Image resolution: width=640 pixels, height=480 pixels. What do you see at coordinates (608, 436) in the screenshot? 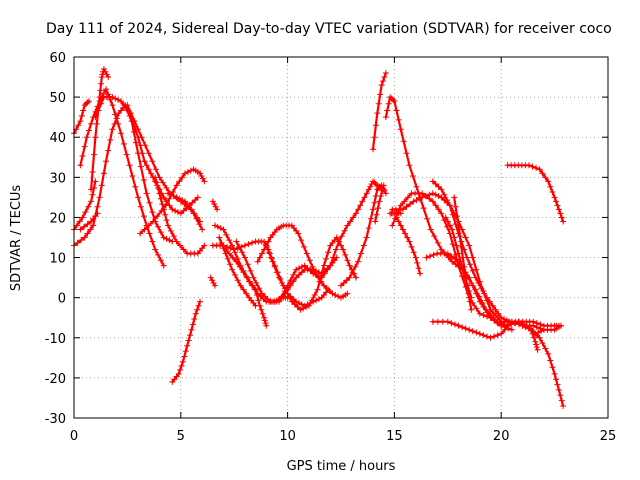
I see `x-tick-label: 25` at bounding box center [608, 436].